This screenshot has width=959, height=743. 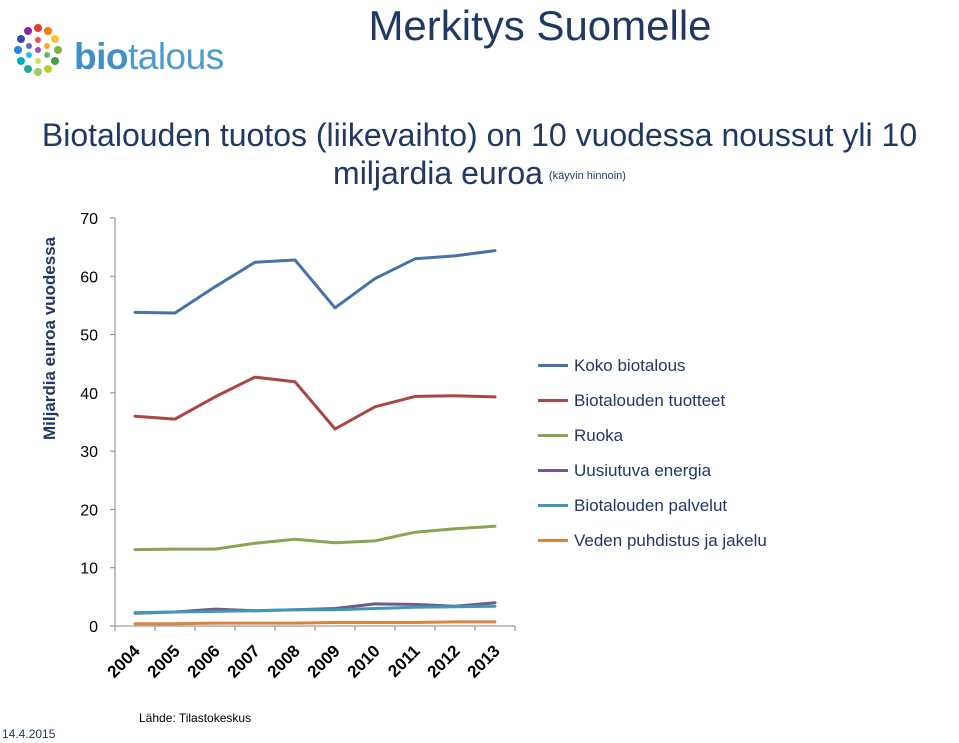 I want to click on y-tick-label: 60, so click(x=89, y=277).